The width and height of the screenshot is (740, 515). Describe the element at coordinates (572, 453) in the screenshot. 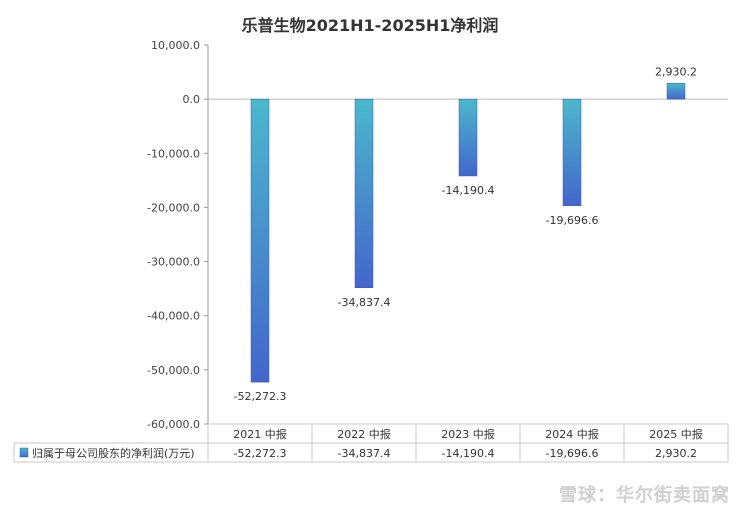

I see `table-value-4: -19,696.6` at that location.